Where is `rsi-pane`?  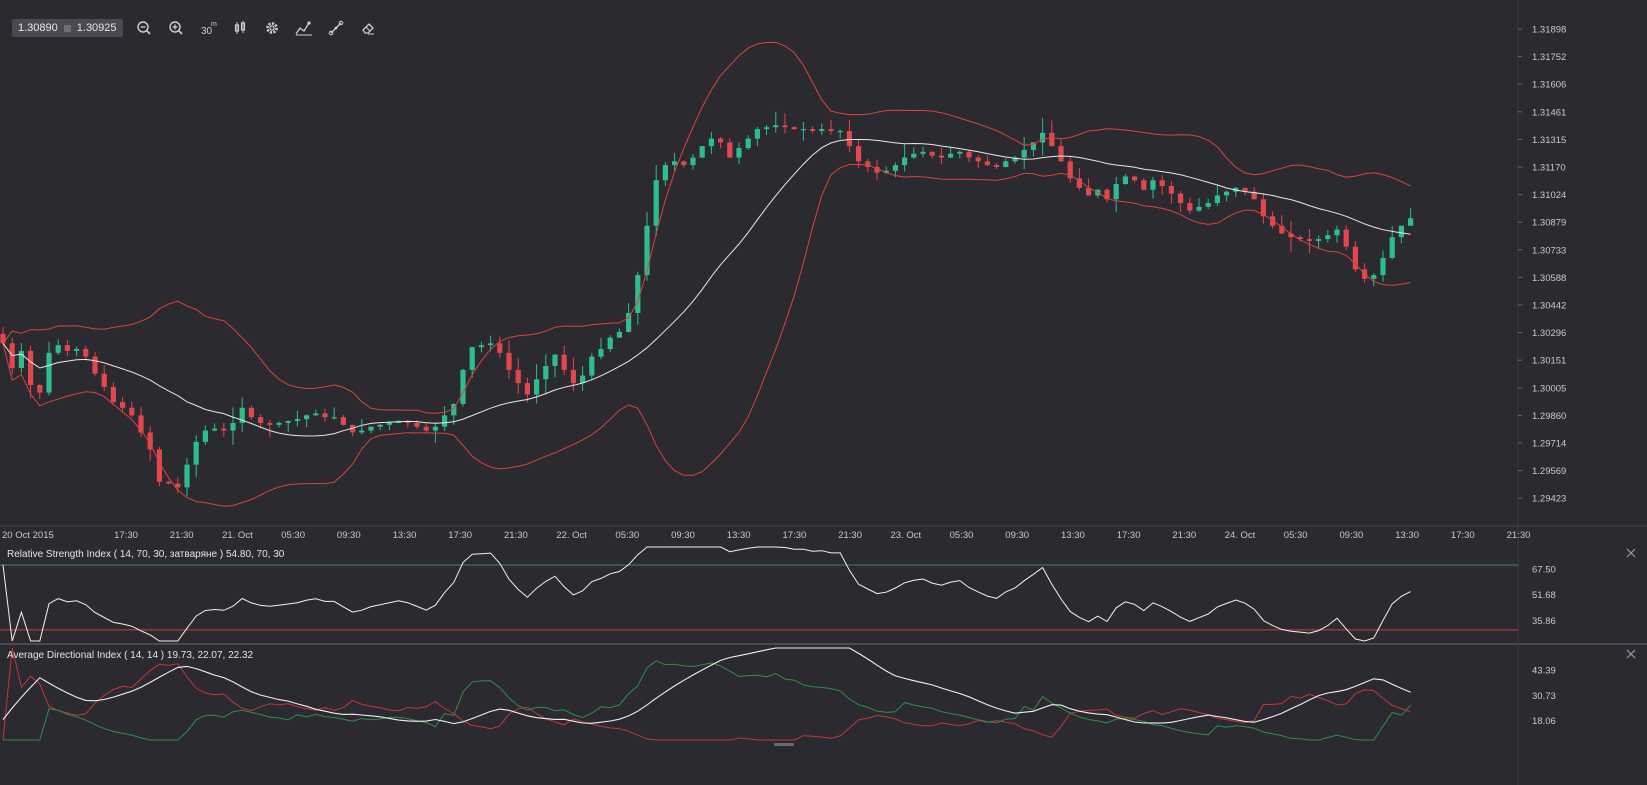 rsi-pane is located at coordinates (759, 594).